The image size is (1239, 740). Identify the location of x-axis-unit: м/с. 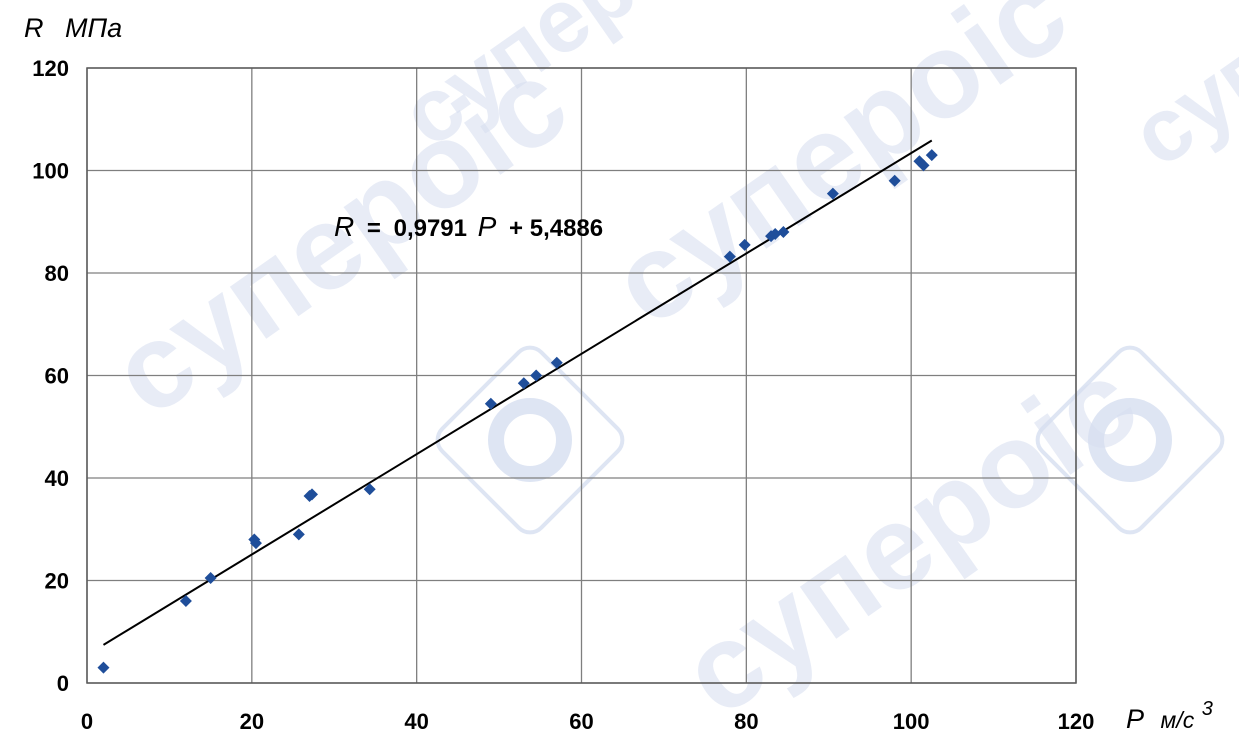
(1178, 720).